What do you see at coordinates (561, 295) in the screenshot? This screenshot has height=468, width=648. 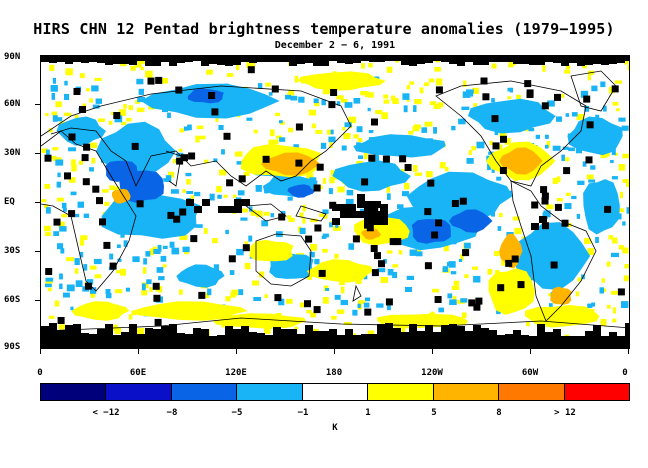 I see `warm-anomaly-core` at bounding box center [561, 295].